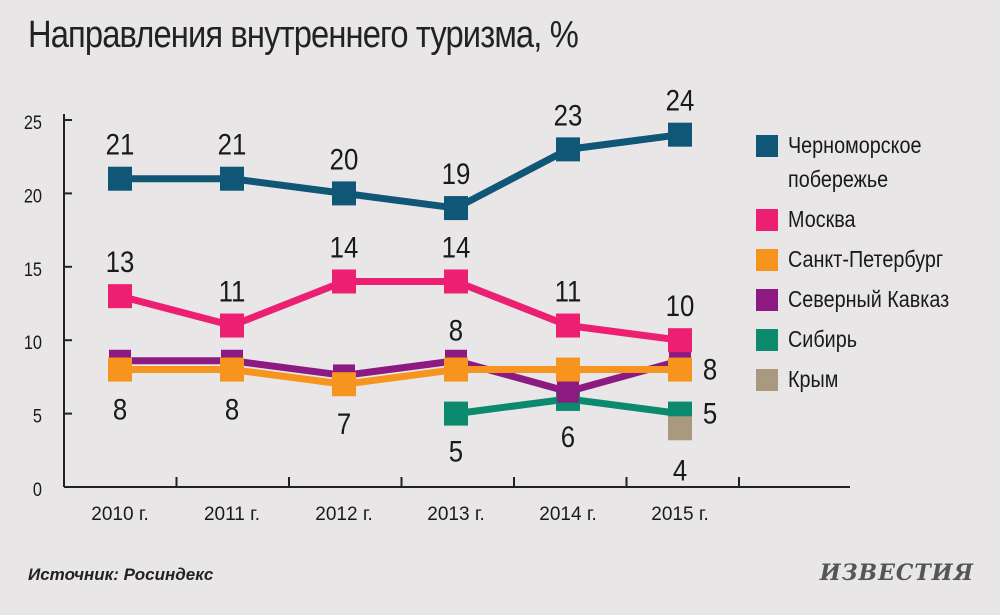 The image size is (1000, 615). Describe the element at coordinates (679, 514) in the screenshot. I see `x-tick-label: 2015 г.` at that location.